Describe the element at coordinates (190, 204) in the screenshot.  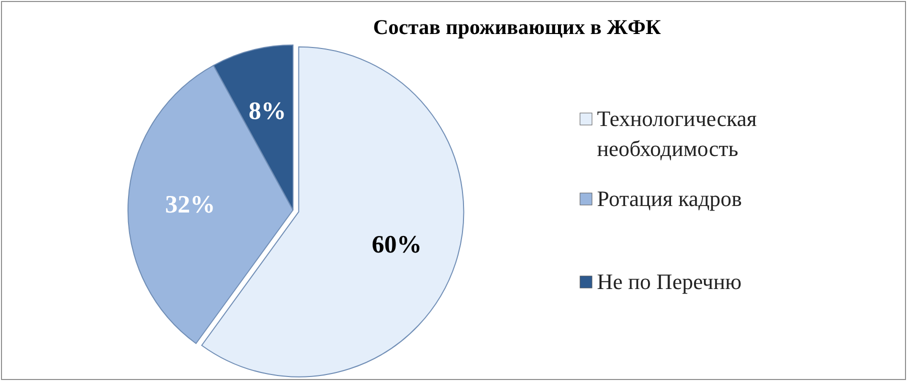
I see `data-label: 32%` at that location.